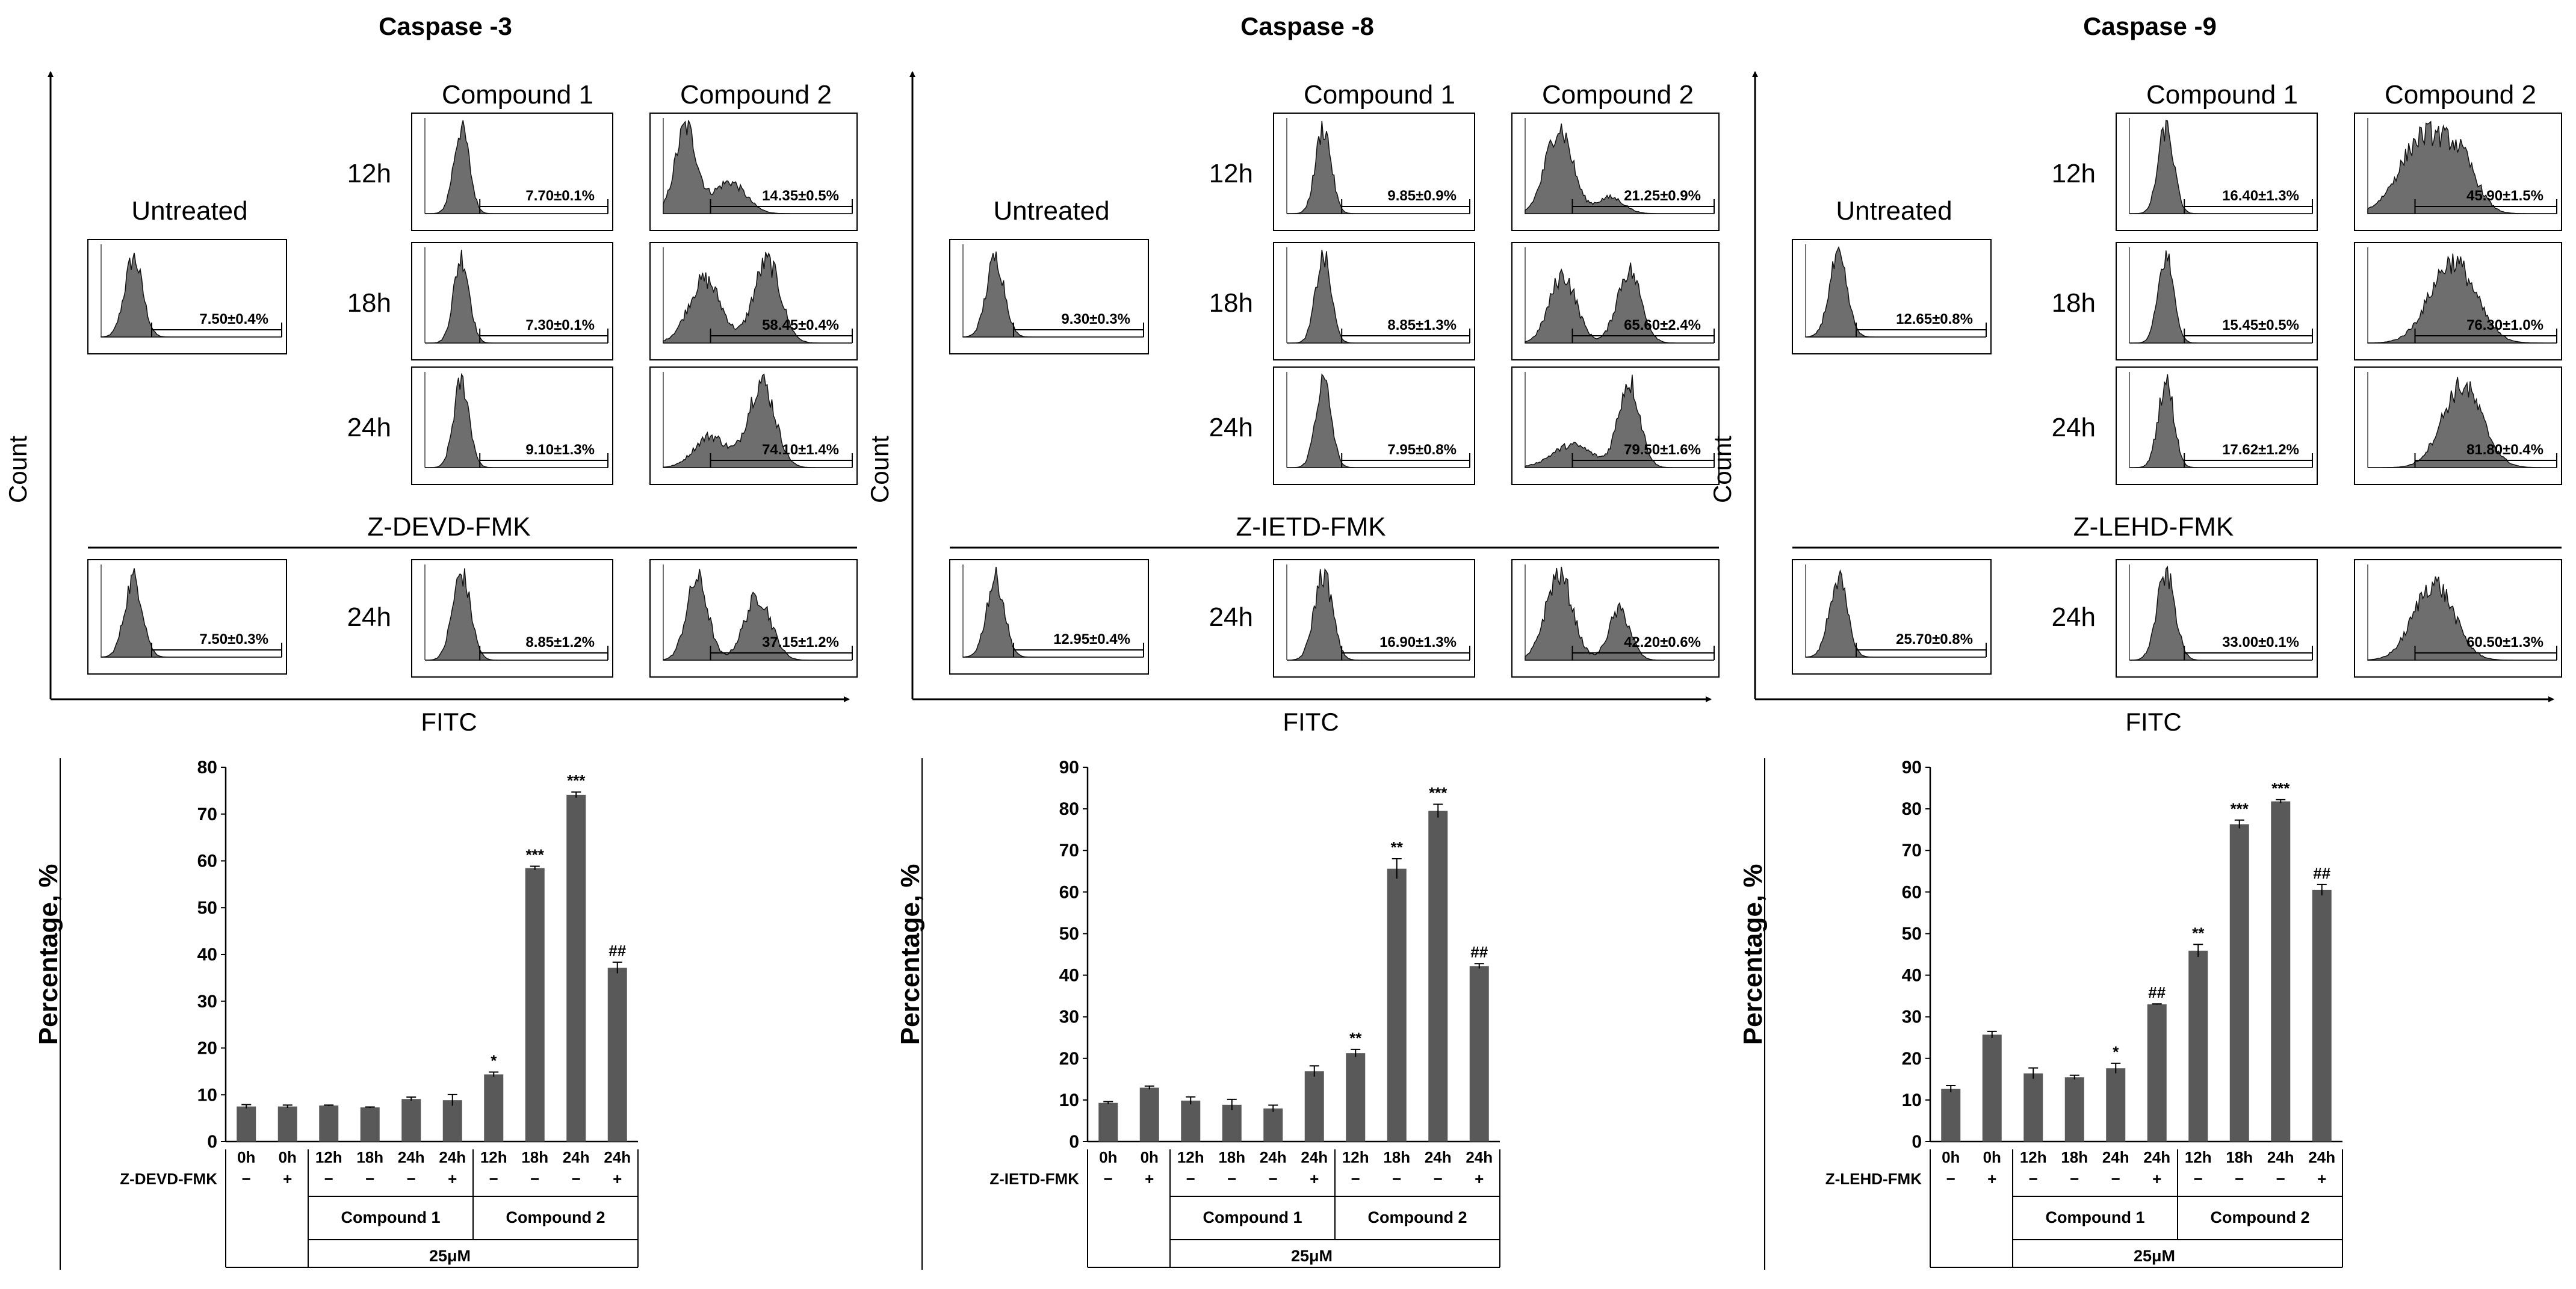 The height and width of the screenshot is (1289, 2576). I want to click on group-label: Compound 2, so click(555, 1217).